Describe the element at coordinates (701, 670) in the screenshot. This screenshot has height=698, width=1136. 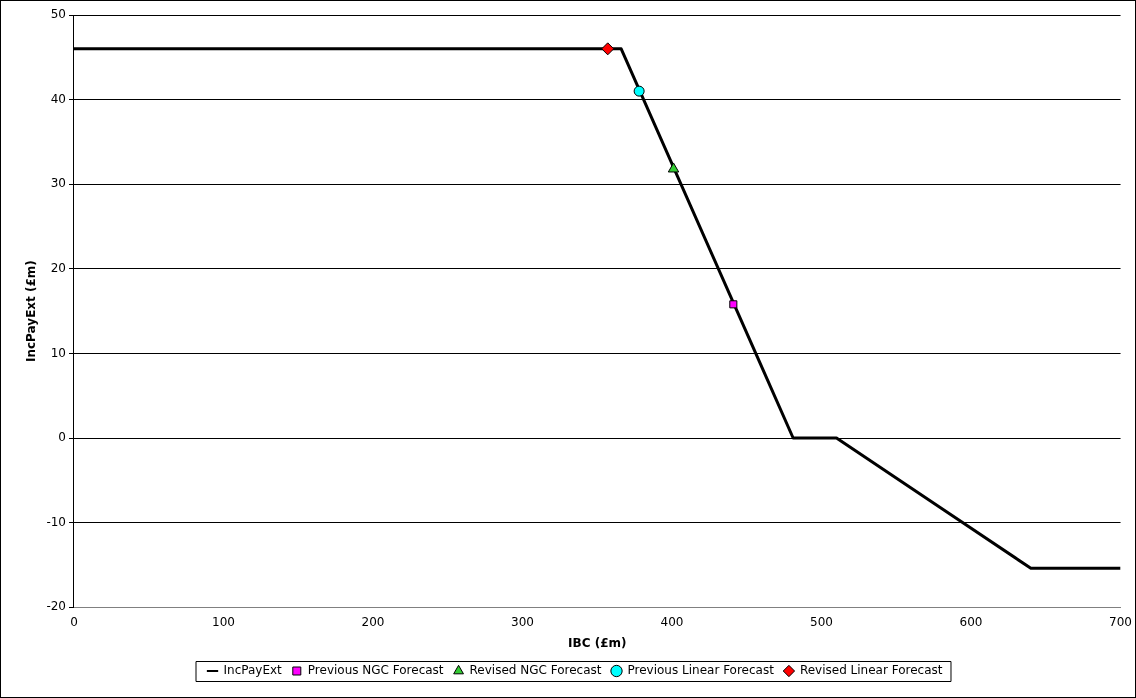
I see `legend-label: Previous Linear Forecast` at that location.